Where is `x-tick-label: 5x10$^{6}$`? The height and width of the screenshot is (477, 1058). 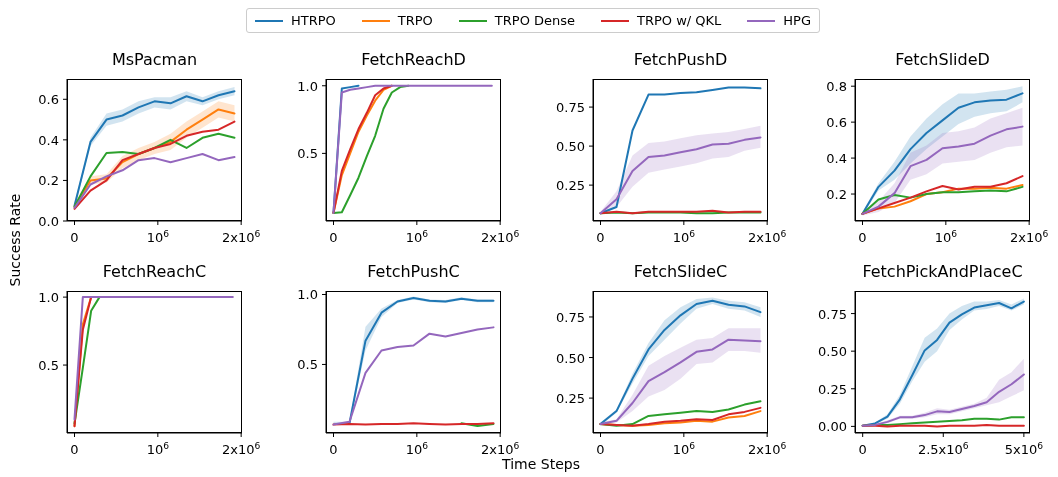 x-tick-label: 5x10$^{6}$ is located at coordinates (1024, 449).